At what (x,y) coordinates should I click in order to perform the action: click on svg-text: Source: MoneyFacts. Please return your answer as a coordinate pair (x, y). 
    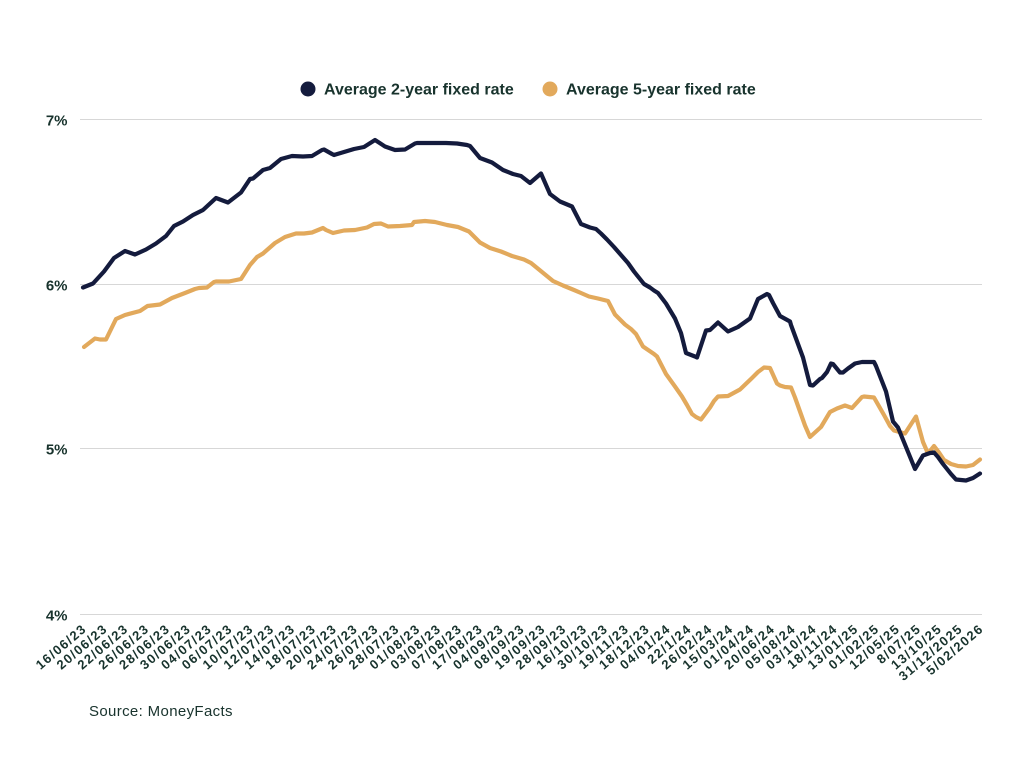
    Looking at the image, I should click on (161, 711).